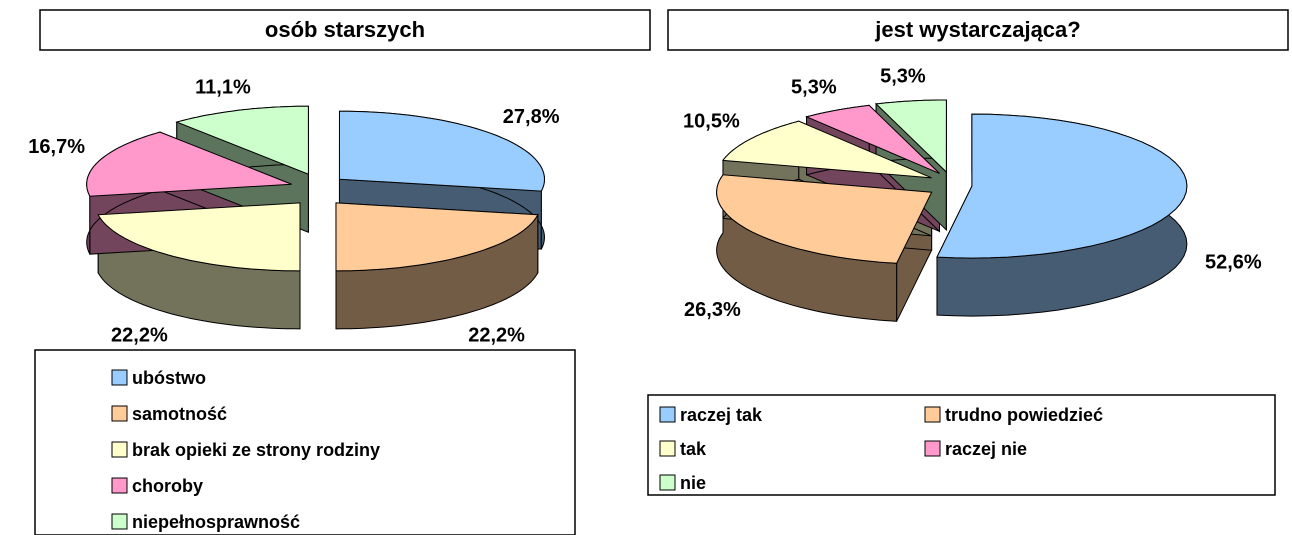 The width and height of the screenshot is (1292, 535). I want to click on legend-box, so click(961, 445).